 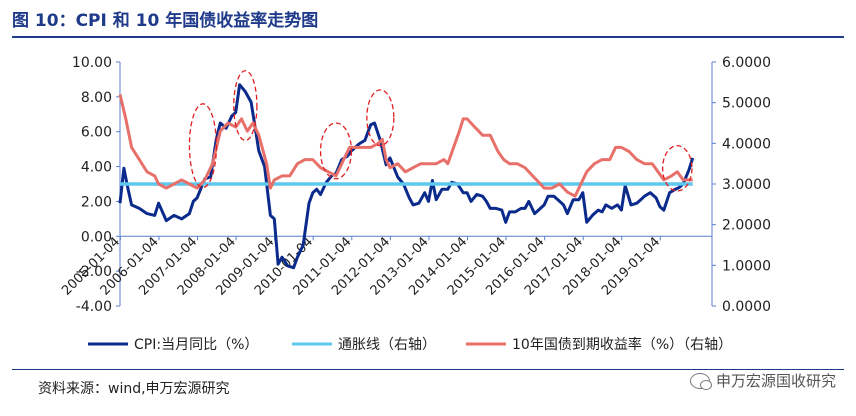 I want to click on right-tick-label: 4.0000, so click(x=746, y=144).